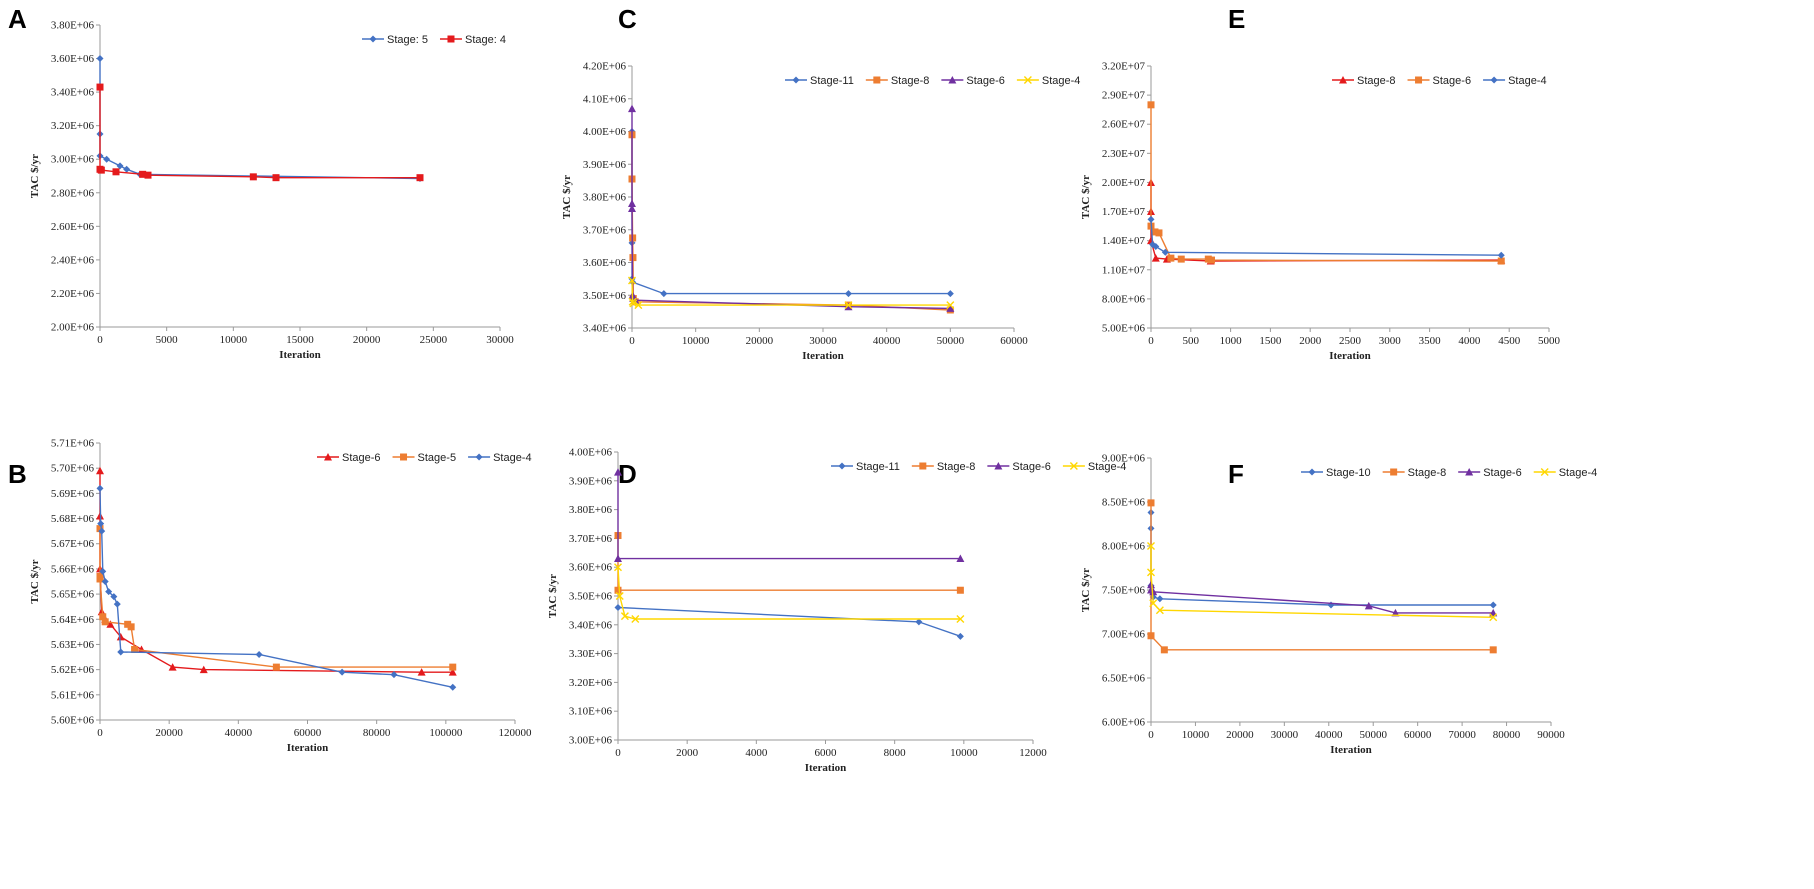 The width and height of the screenshot is (1814, 889). What do you see at coordinates (605, 263) in the screenshot?
I see `chart-c-y-tick-label: 3.60E+06` at bounding box center [605, 263].